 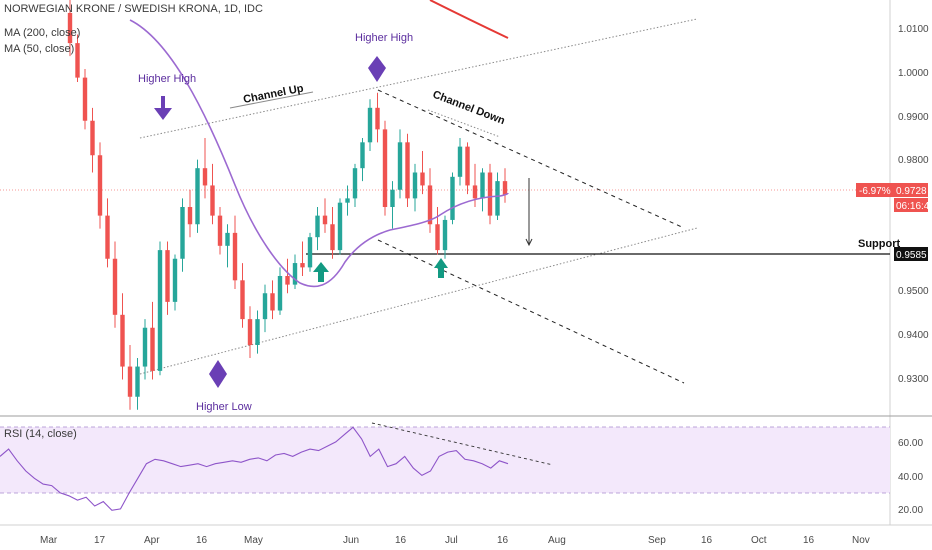 I want to click on higher-high-left-label: Higher High, so click(x=167, y=79).